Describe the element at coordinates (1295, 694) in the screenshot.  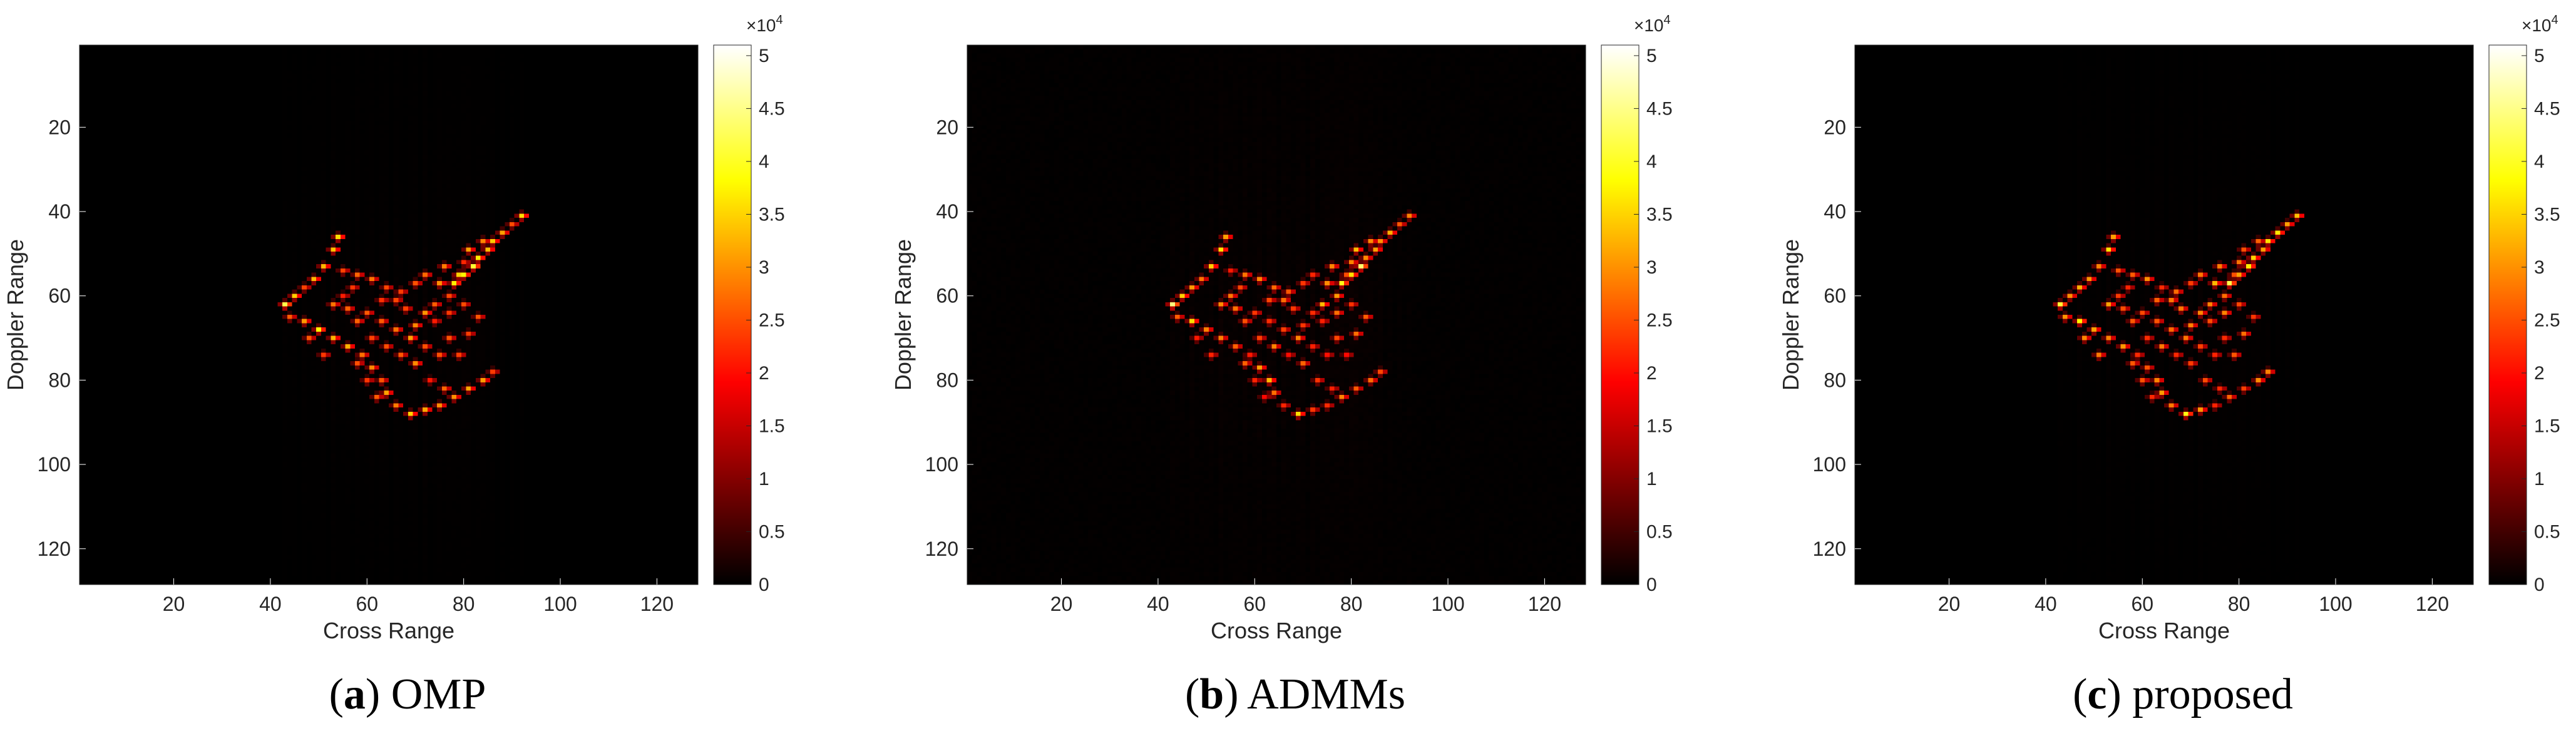
I see `panel-caption: (b) ADMMs` at that location.